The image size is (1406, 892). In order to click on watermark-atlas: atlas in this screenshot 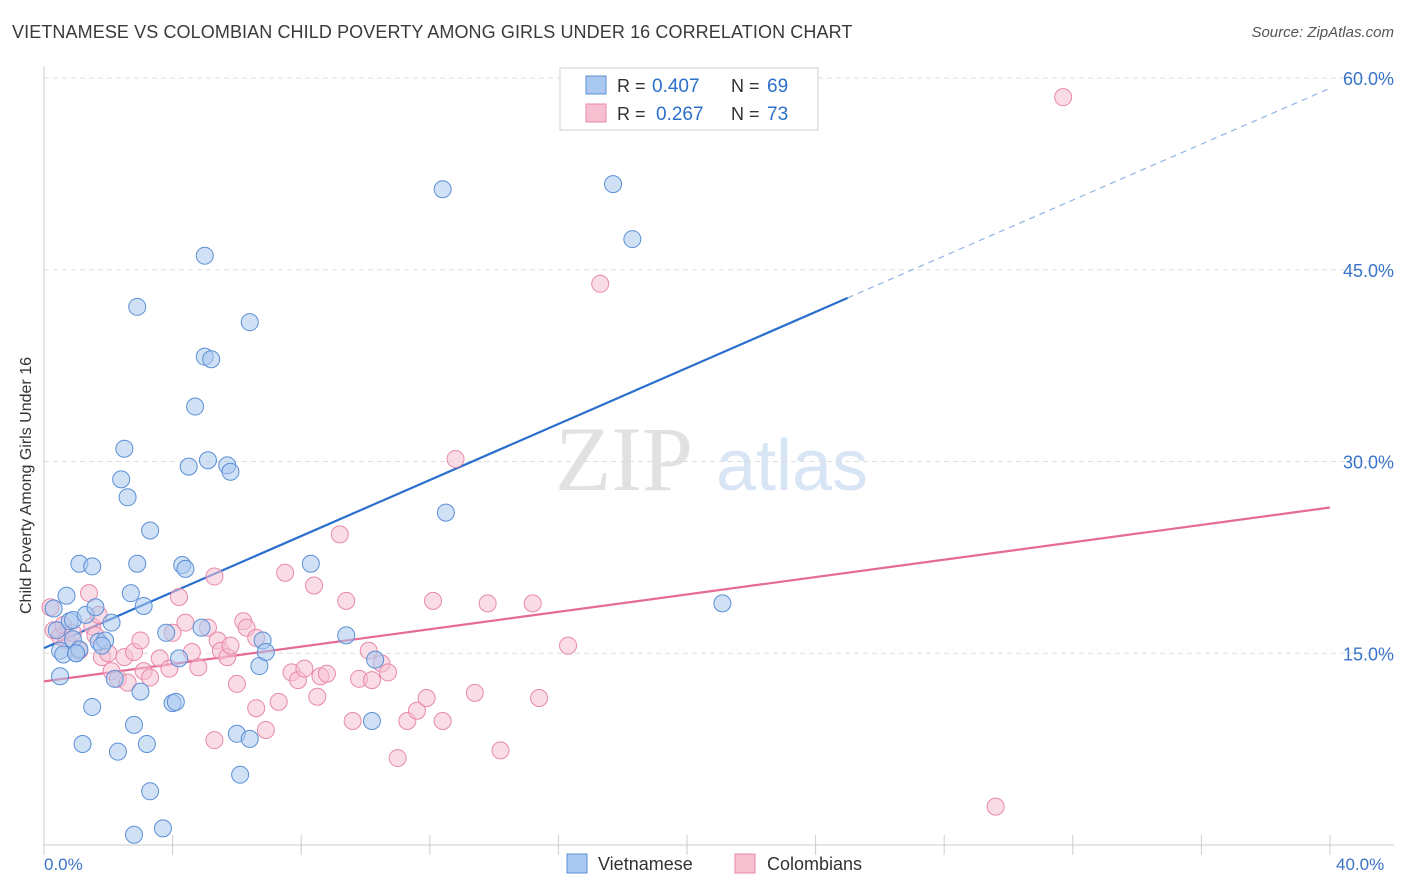, I will do `click(792, 466)`.